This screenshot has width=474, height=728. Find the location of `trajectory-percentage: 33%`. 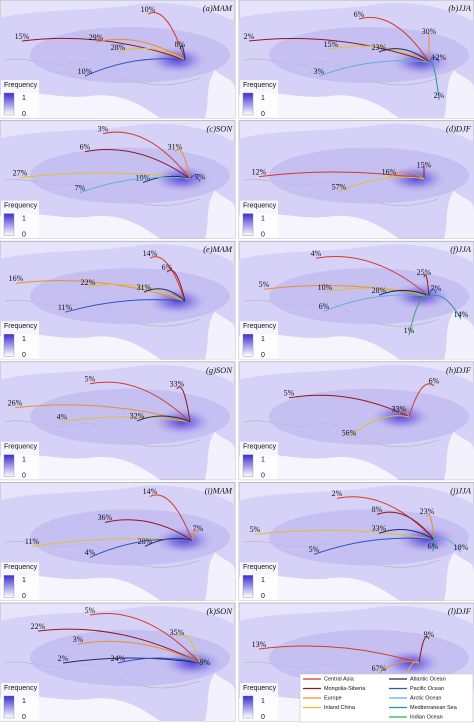

trajectory-percentage: 33% is located at coordinates (379, 528).